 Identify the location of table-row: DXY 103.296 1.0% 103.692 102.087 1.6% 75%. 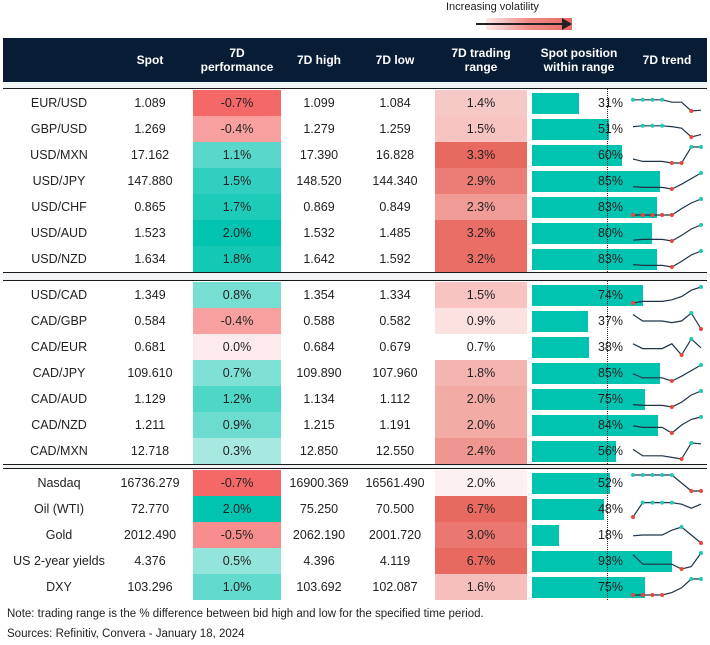
(355, 587).